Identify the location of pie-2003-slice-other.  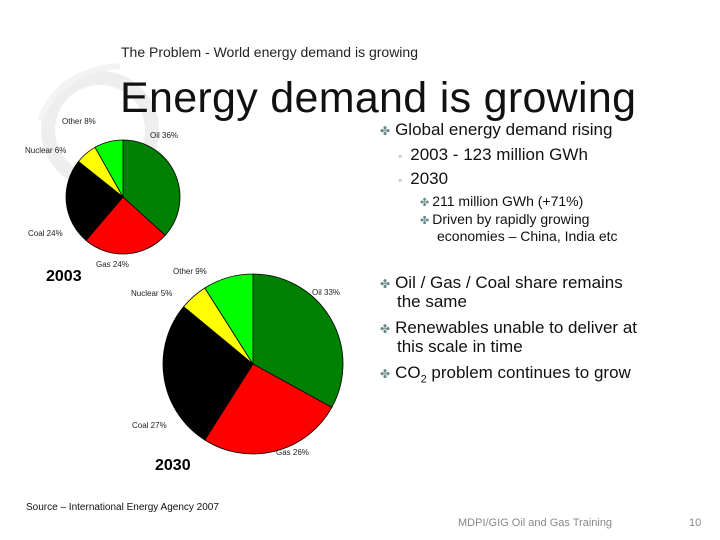
(109, 169).